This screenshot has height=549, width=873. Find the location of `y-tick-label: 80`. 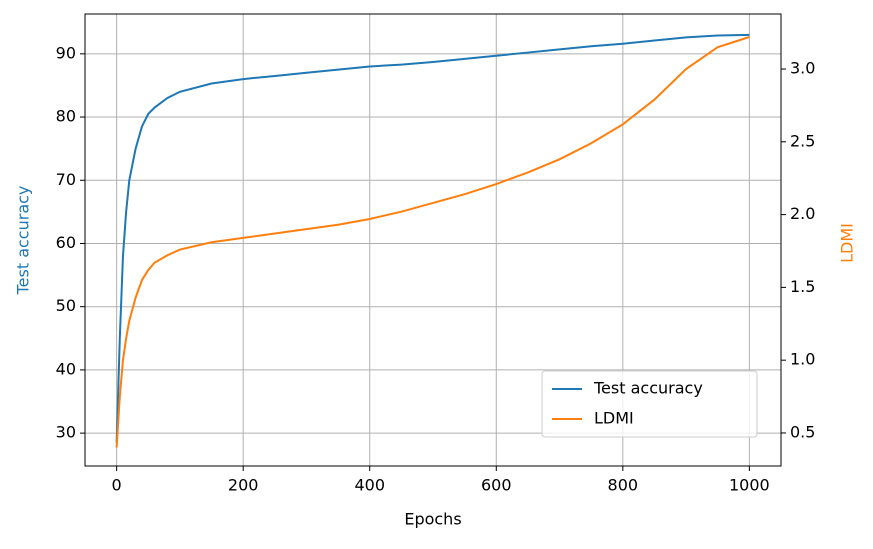

y-tick-label: 80 is located at coordinates (66, 116).